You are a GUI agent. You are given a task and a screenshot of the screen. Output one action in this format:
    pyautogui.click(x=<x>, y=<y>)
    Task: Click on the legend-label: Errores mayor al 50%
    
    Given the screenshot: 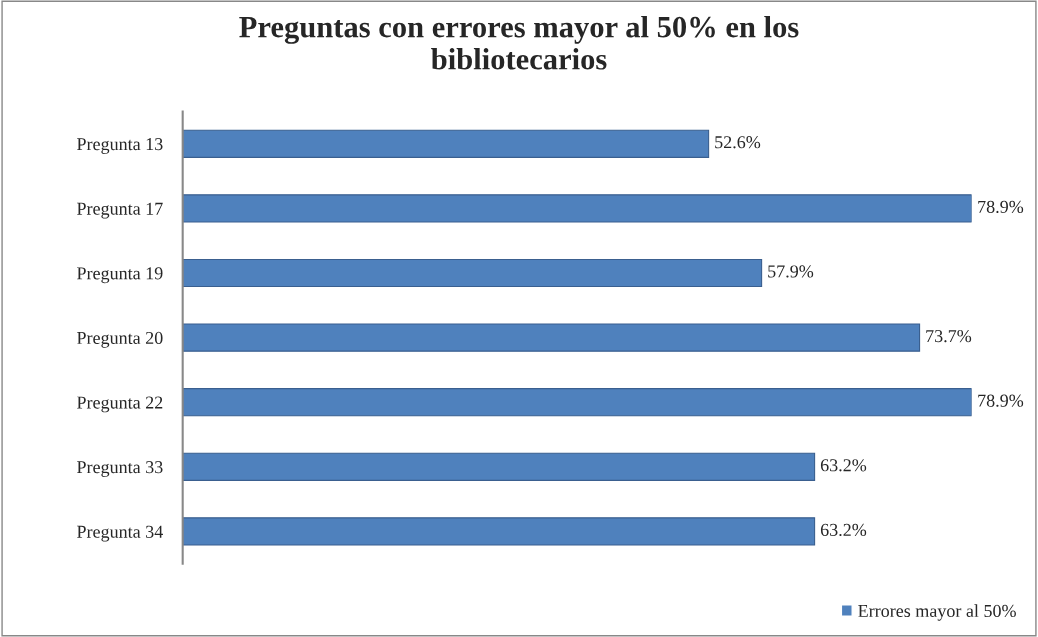 What is the action you would take?
    pyautogui.click(x=937, y=612)
    